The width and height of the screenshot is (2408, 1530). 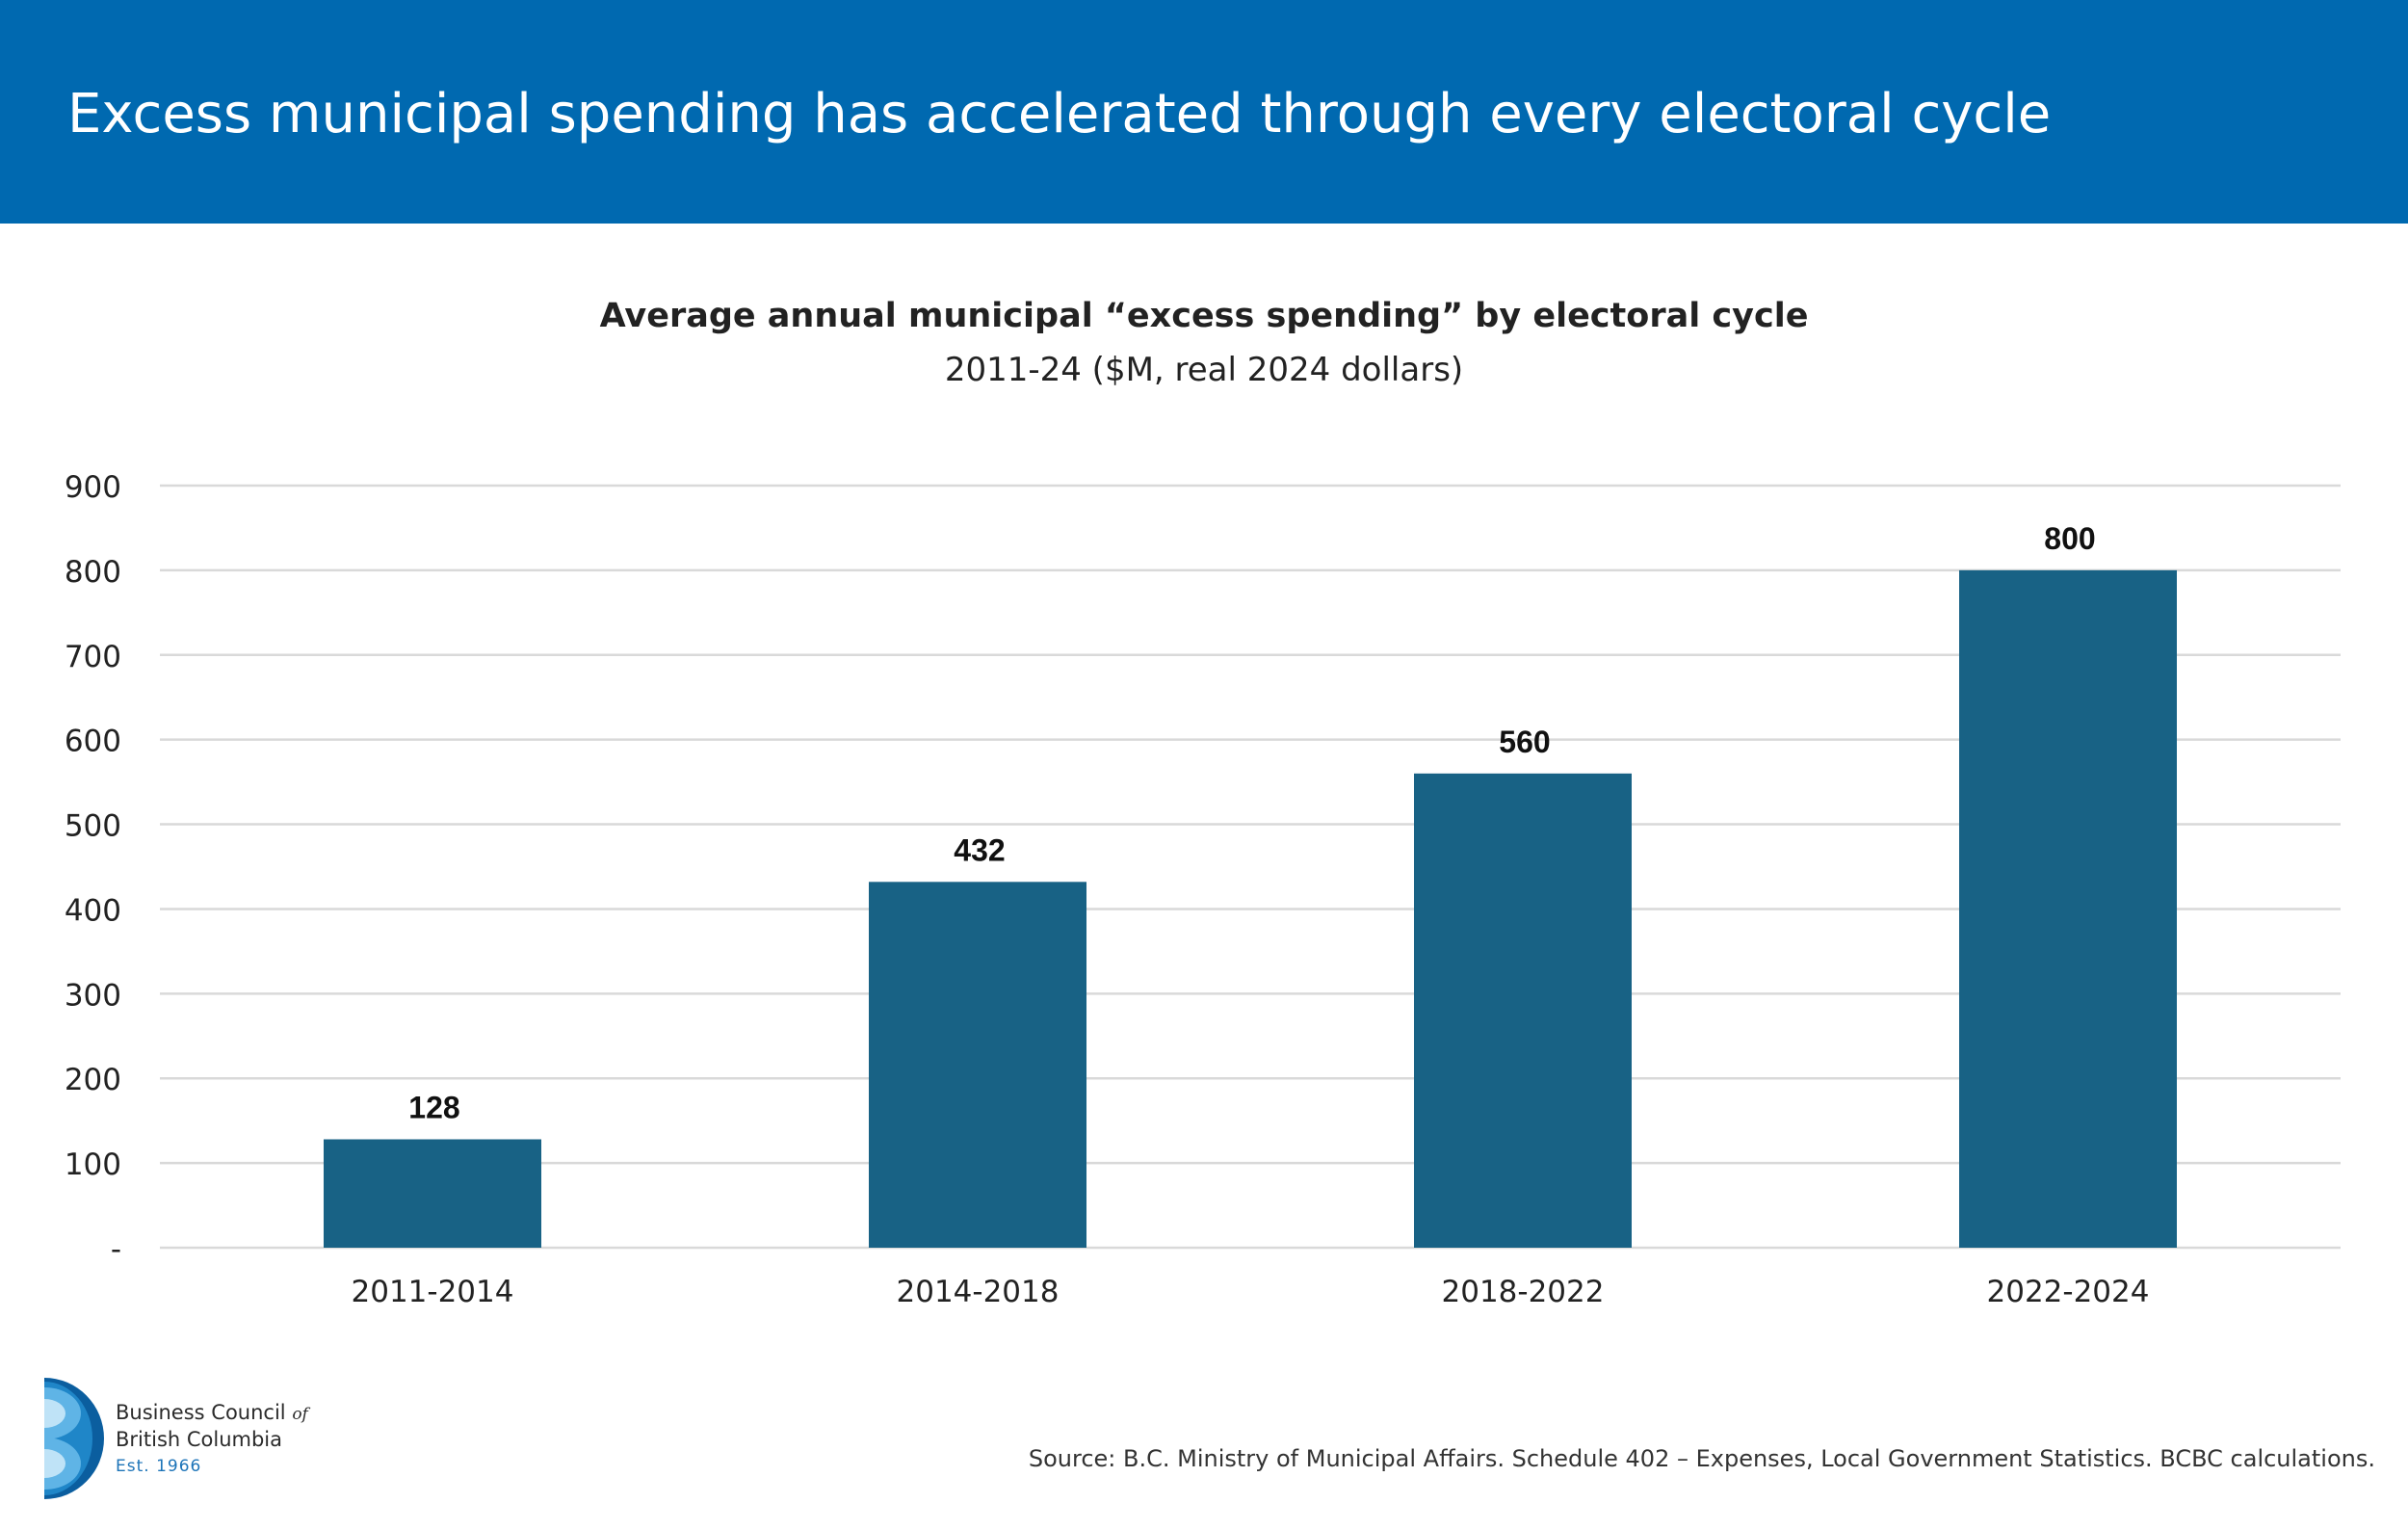 I want to click on y-tick-label: 700, so click(x=93, y=657).